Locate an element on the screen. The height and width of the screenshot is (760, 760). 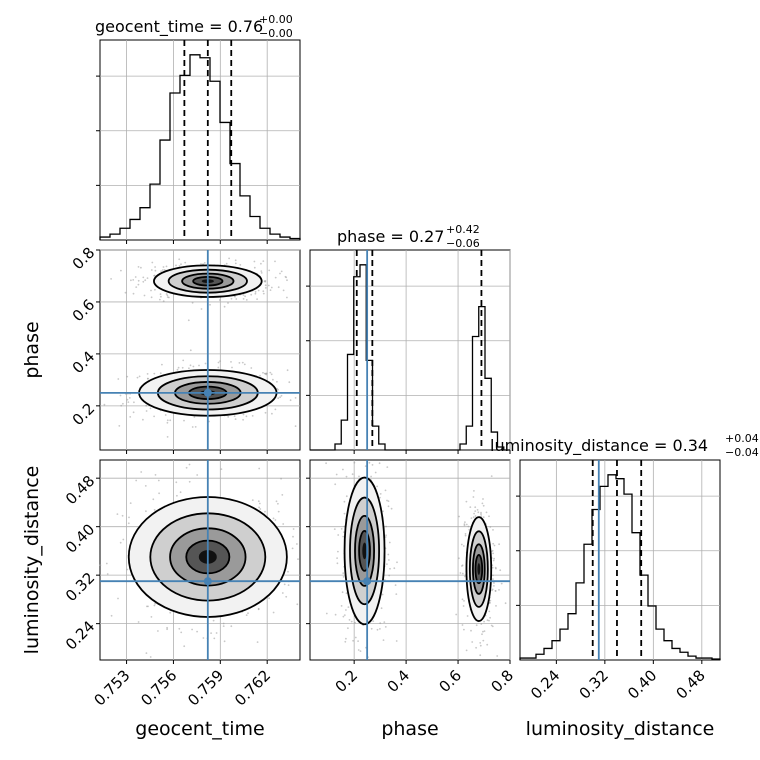
x-ticks is located at coordinates (432, 452).